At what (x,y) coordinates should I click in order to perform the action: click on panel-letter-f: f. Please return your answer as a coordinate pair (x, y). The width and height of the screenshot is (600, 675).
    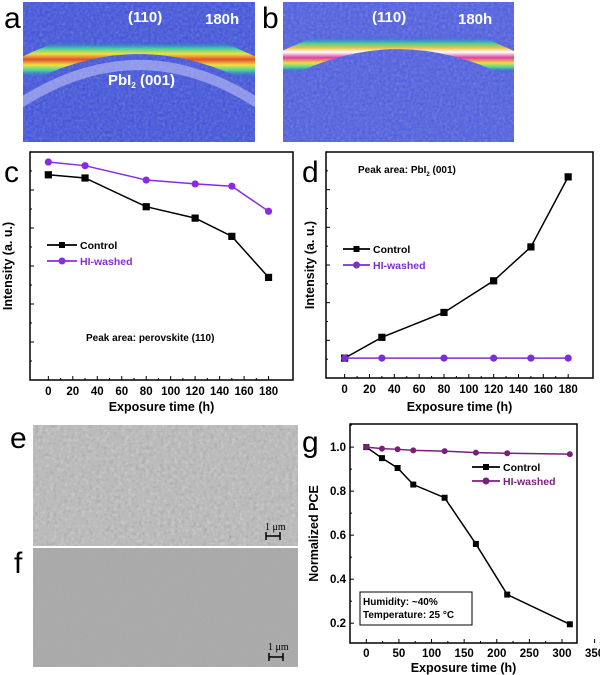
    Looking at the image, I should click on (18, 563).